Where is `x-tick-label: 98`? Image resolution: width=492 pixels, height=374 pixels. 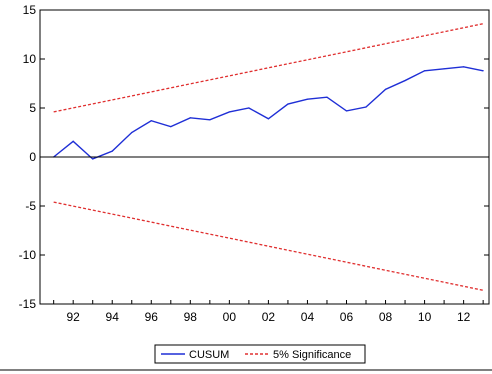
x-tick-label: 98 is located at coordinates (191, 317).